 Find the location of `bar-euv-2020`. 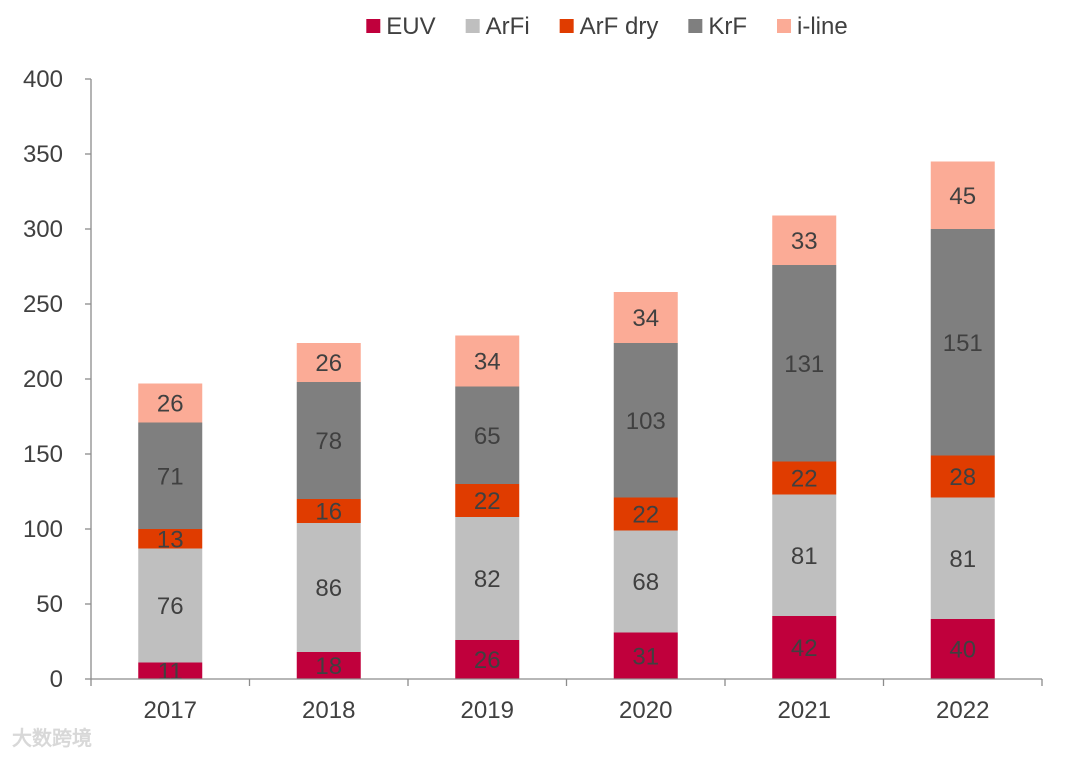

bar-euv-2020 is located at coordinates (645, 655).